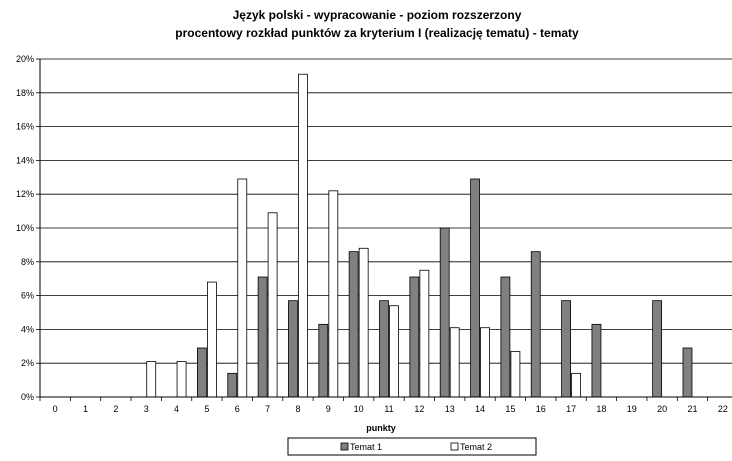 Image resolution: width=732 pixels, height=461 pixels. I want to click on x-tick-label: 3, so click(146, 409).